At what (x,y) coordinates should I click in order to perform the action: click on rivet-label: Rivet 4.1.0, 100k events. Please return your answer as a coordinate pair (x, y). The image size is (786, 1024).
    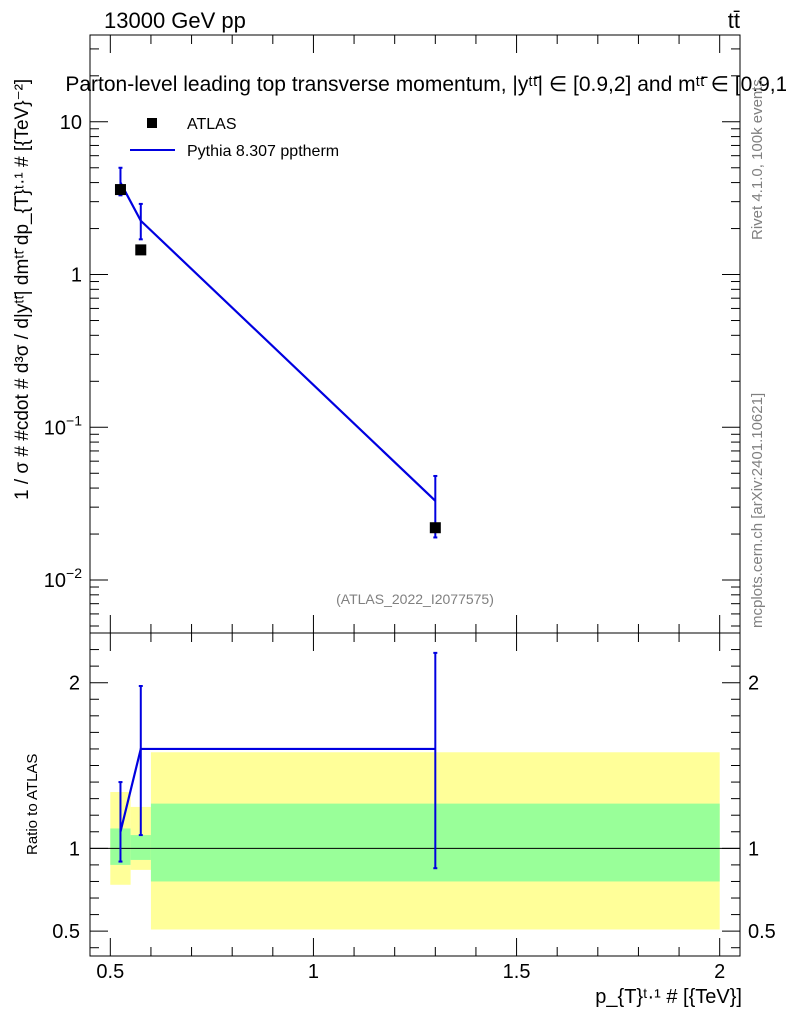
    Looking at the image, I should click on (757, 159).